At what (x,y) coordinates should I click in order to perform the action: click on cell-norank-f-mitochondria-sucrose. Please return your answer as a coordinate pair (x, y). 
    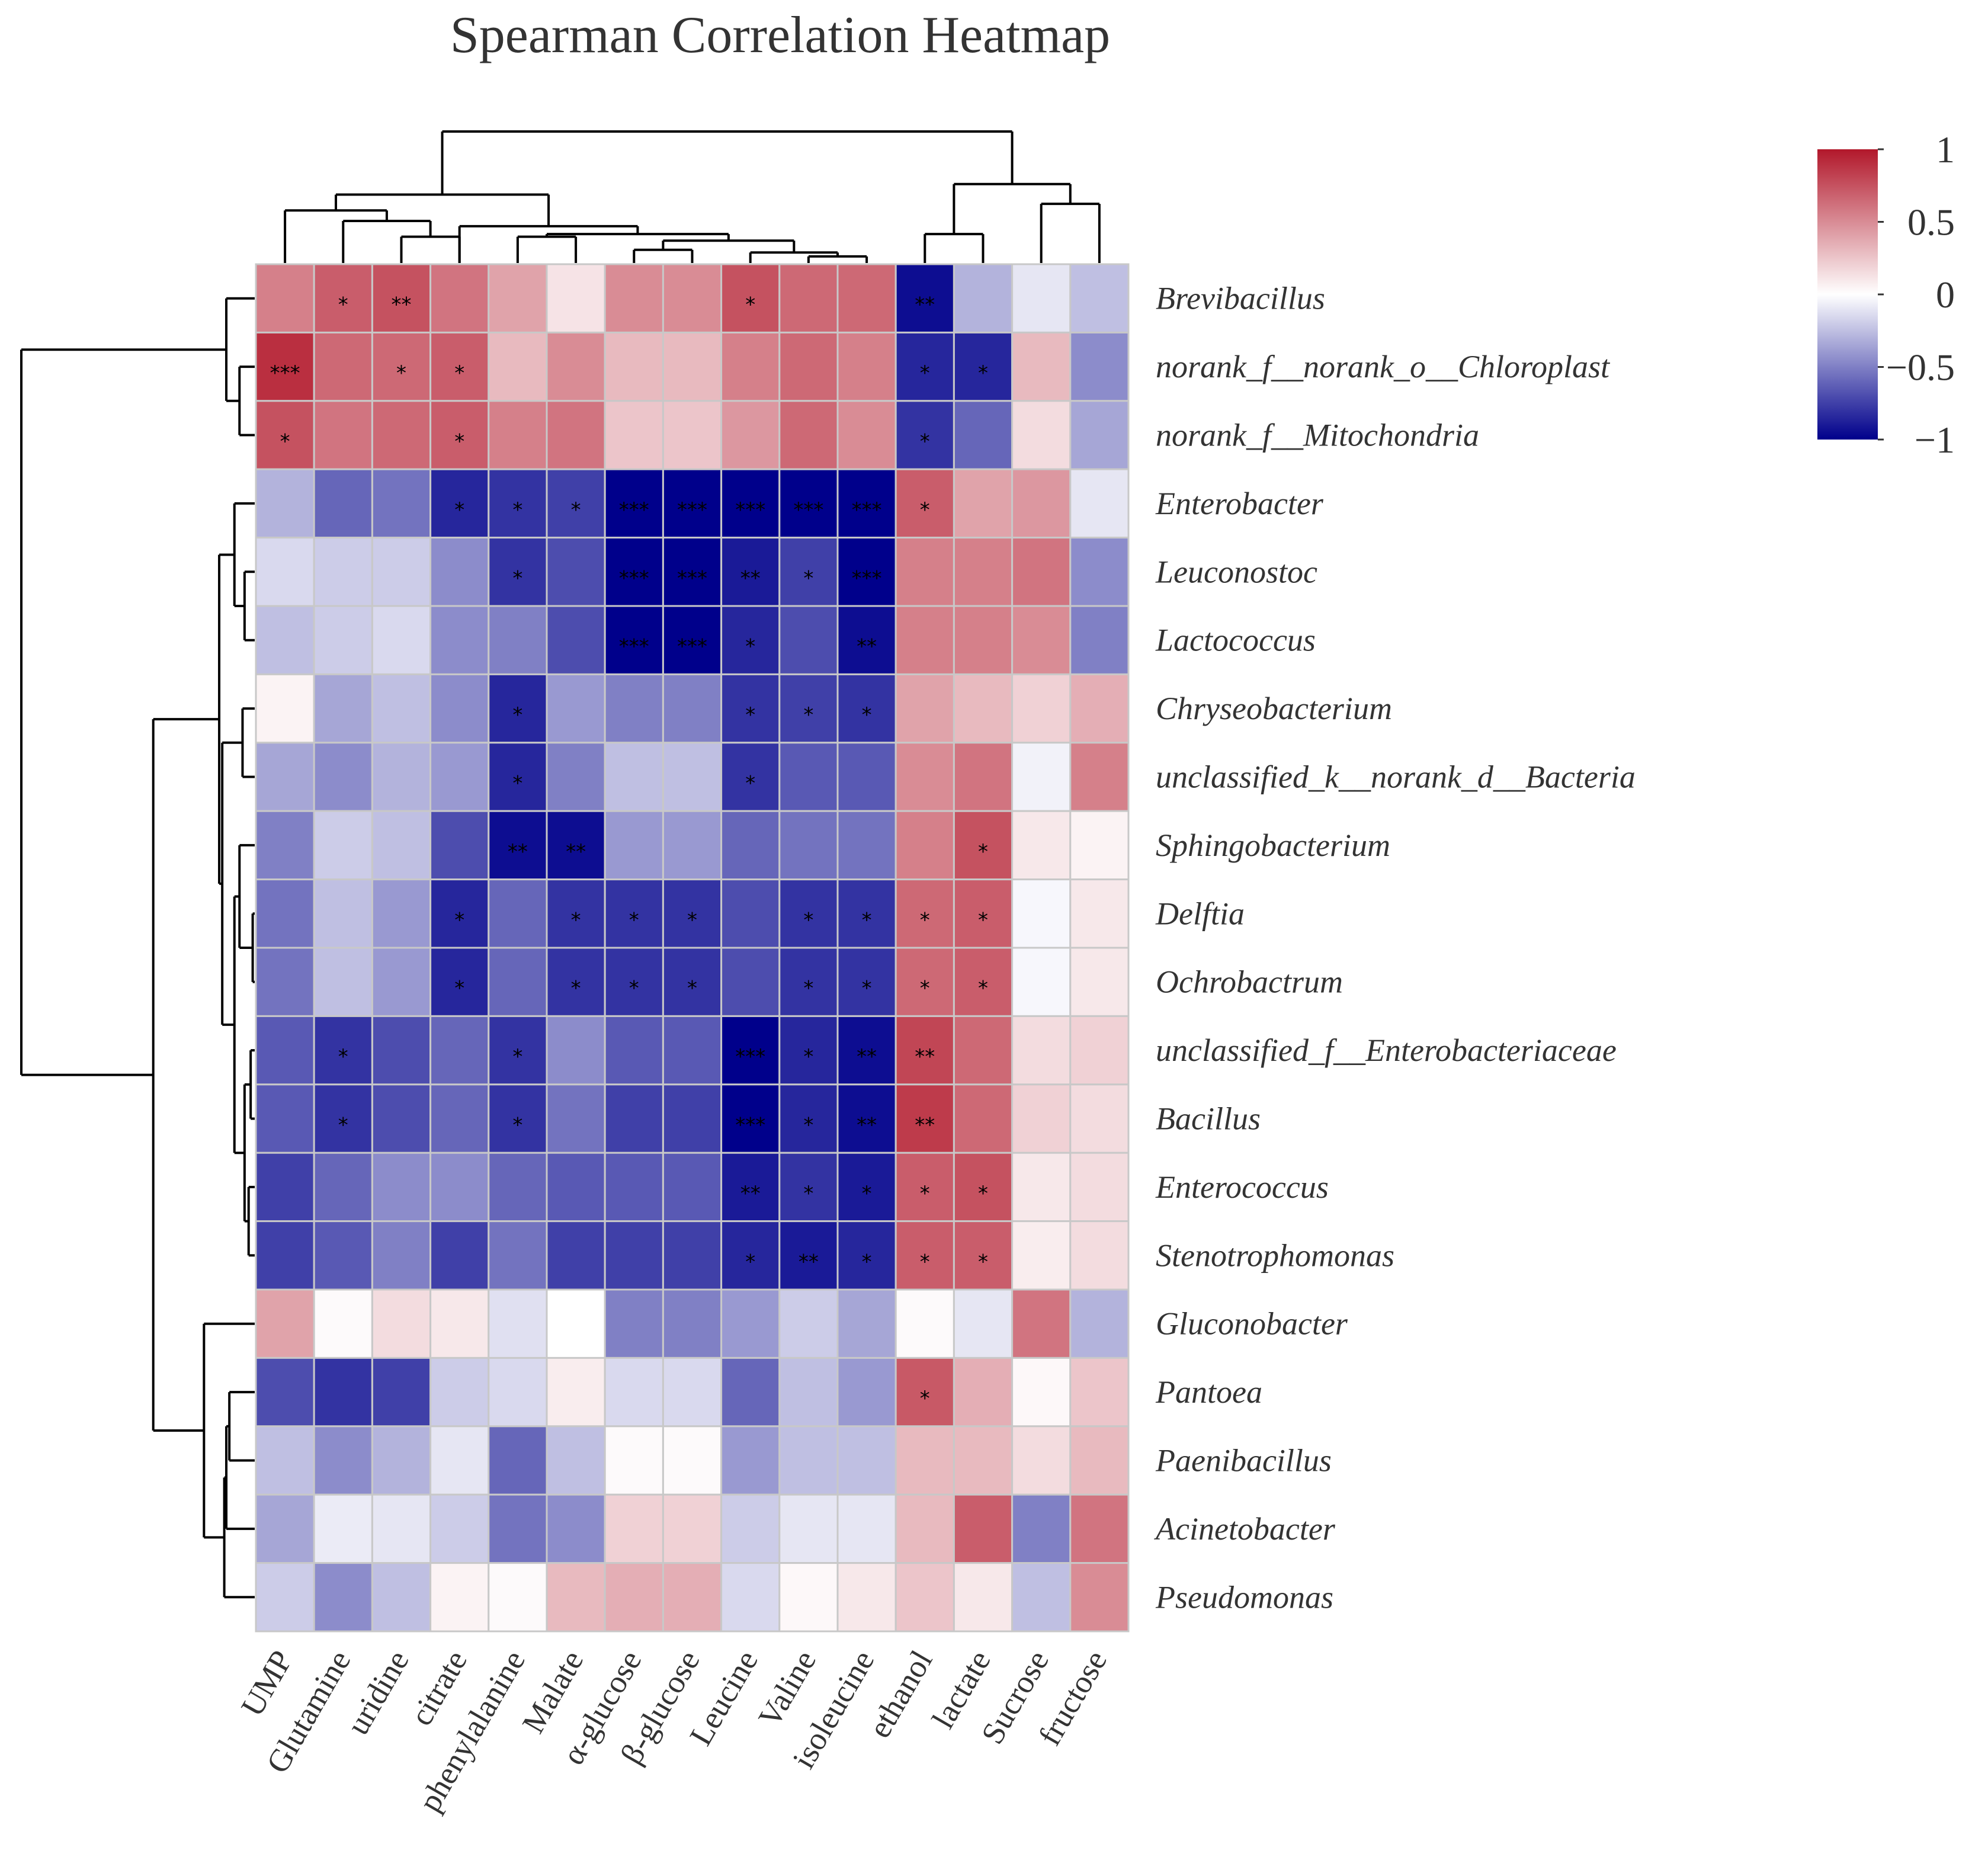
    Looking at the image, I should click on (1041, 435).